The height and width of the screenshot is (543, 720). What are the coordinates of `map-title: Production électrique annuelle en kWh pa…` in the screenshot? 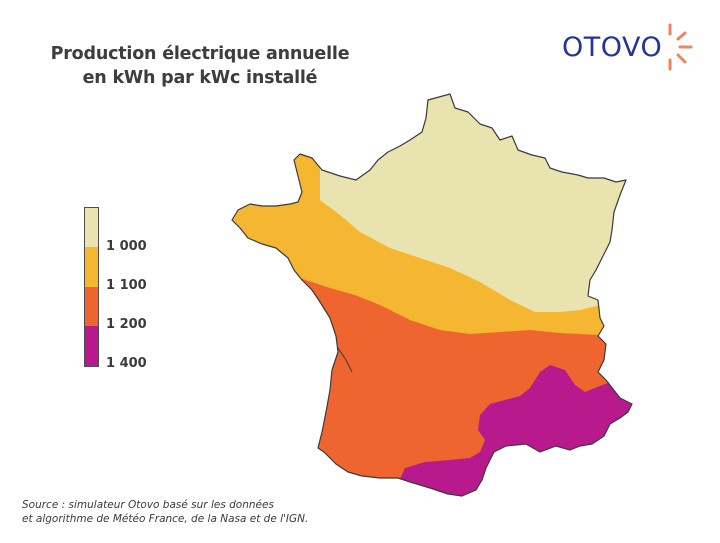 It's located at (200, 66).